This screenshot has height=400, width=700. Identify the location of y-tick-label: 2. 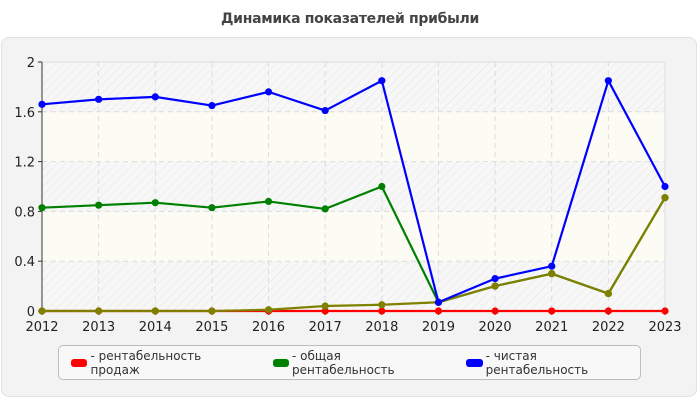
(31, 63).